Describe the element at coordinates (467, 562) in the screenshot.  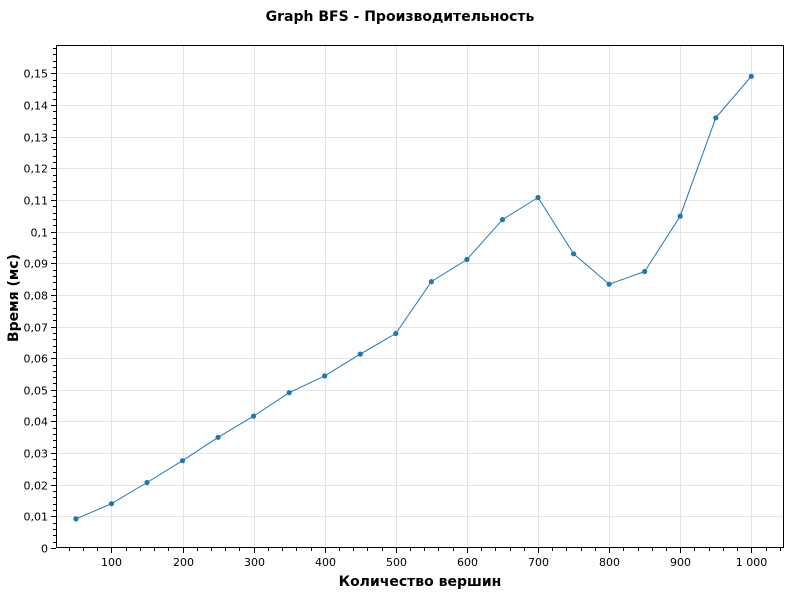
I see `x-tick-label: 600` at that location.